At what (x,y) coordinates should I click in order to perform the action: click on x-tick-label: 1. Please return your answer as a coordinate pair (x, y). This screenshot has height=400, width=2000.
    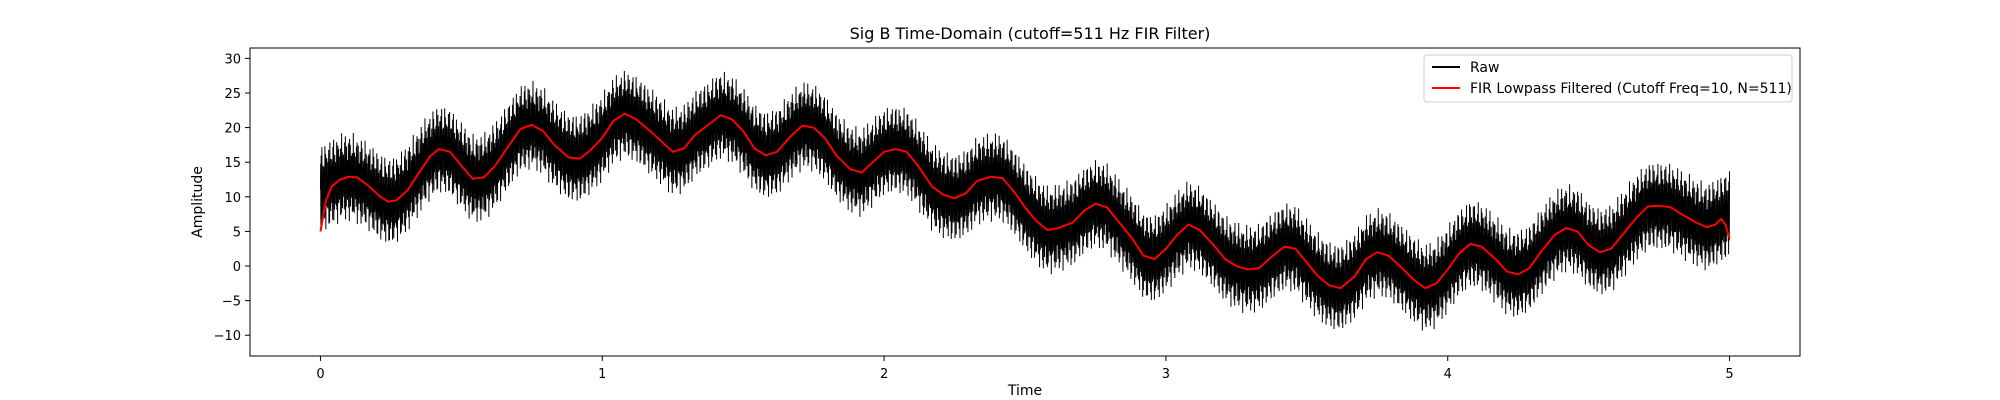
    Looking at the image, I should click on (602, 374).